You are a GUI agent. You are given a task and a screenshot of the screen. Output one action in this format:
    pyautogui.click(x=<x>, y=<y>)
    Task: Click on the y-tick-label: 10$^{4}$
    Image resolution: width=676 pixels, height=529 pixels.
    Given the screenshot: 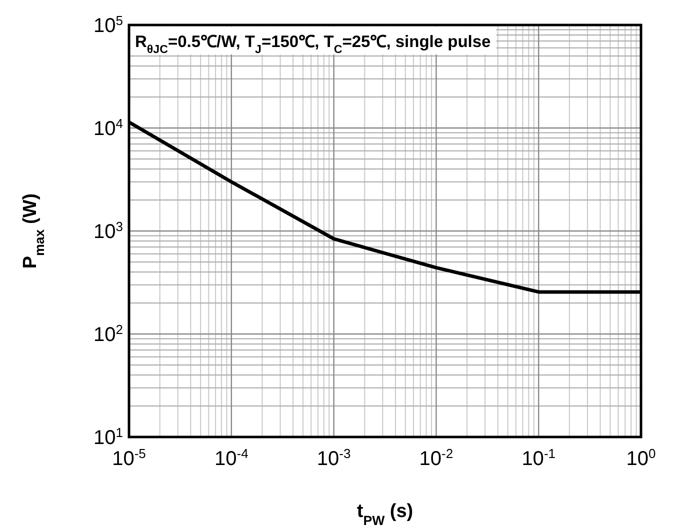 What is the action you would take?
    pyautogui.click(x=108, y=128)
    